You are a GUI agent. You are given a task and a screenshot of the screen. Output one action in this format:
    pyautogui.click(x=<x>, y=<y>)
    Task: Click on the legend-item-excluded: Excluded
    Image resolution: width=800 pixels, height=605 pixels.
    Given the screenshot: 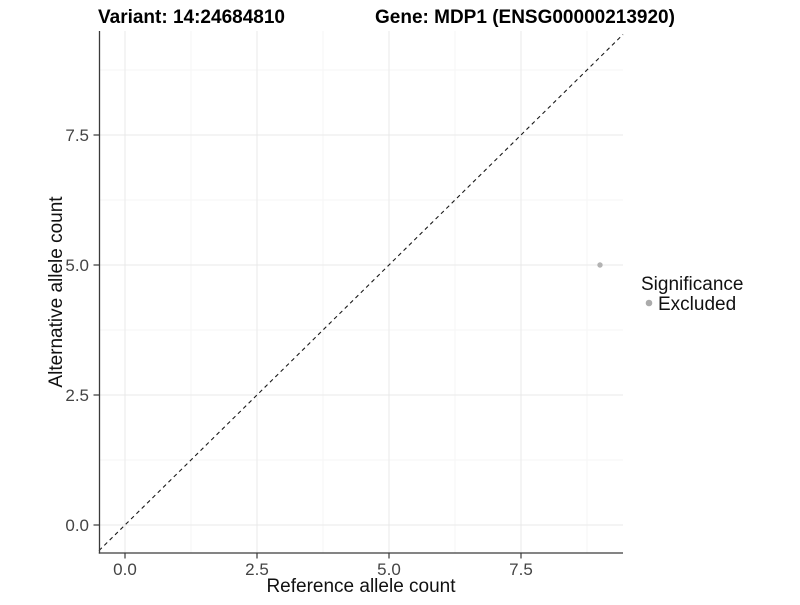 What is the action you would take?
    pyautogui.click(x=690, y=304)
    